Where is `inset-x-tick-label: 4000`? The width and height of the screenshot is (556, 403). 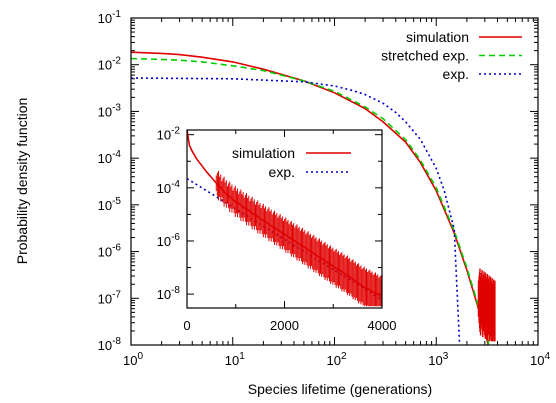
inset-x-tick-label: 4000 is located at coordinates (382, 325).